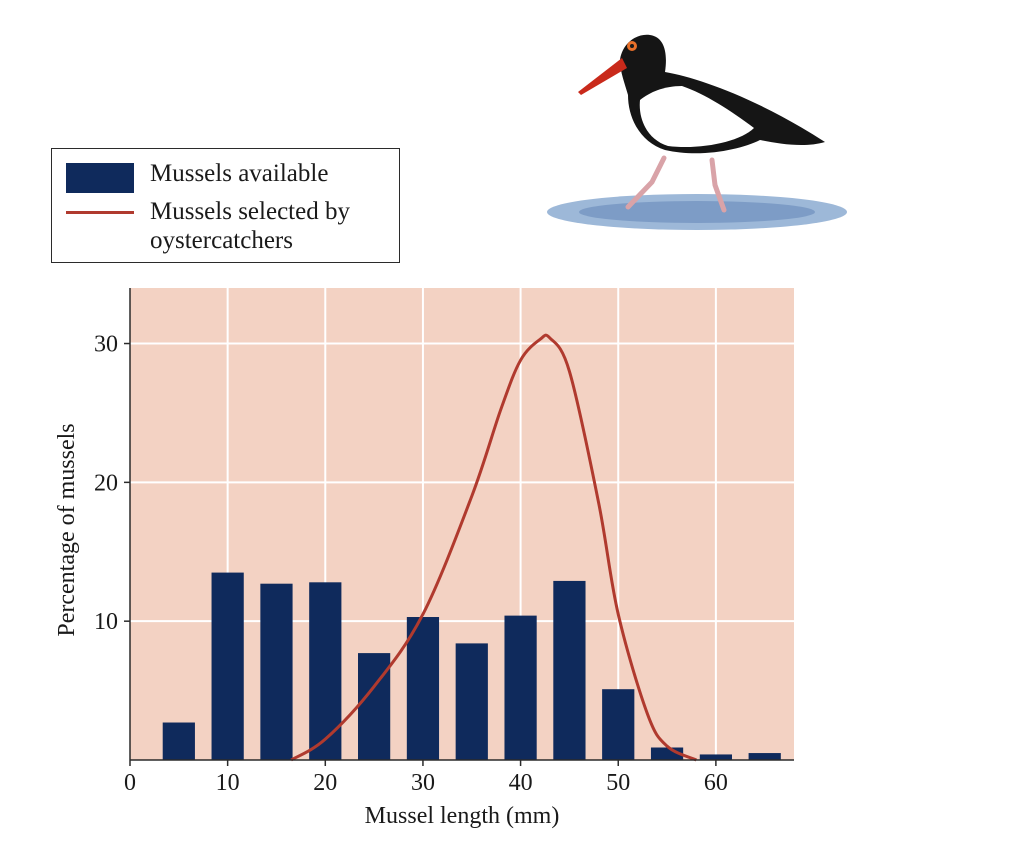 This screenshot has width=1024, height=843. What do you see at coordinates (130, 783) in the screenshot?
I see `x-tick-label: 0` at bounding box center [130, 783].